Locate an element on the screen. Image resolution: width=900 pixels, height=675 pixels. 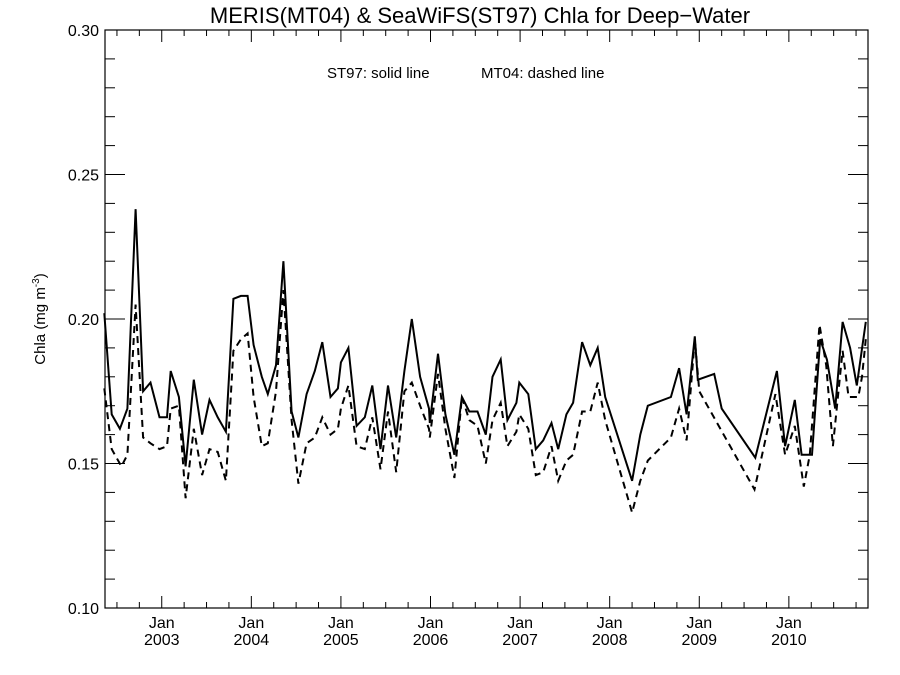
x-tick-label-year: 2006 is located at coordinates (431, 640).